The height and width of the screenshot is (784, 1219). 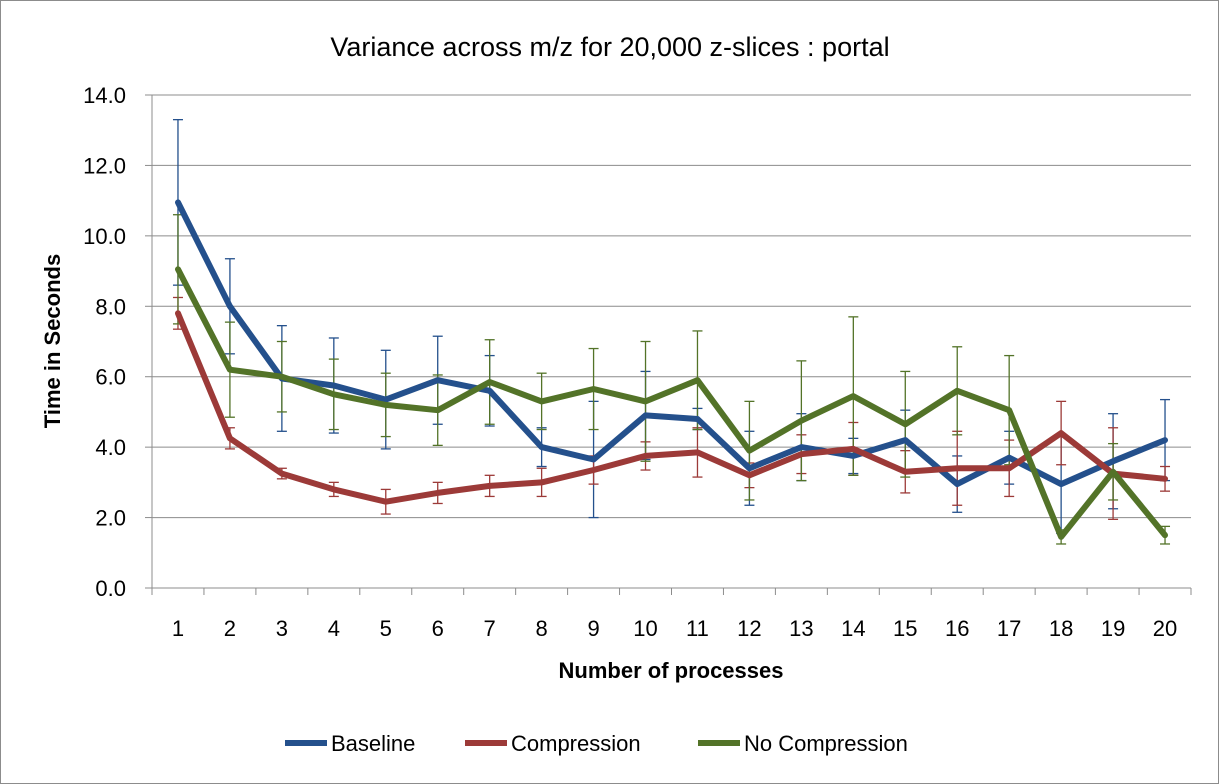 What do you see at coordinates (1113, 628) in the screenshot?
I see `x-tick-label: 19` at bounding box center [1113, 628].